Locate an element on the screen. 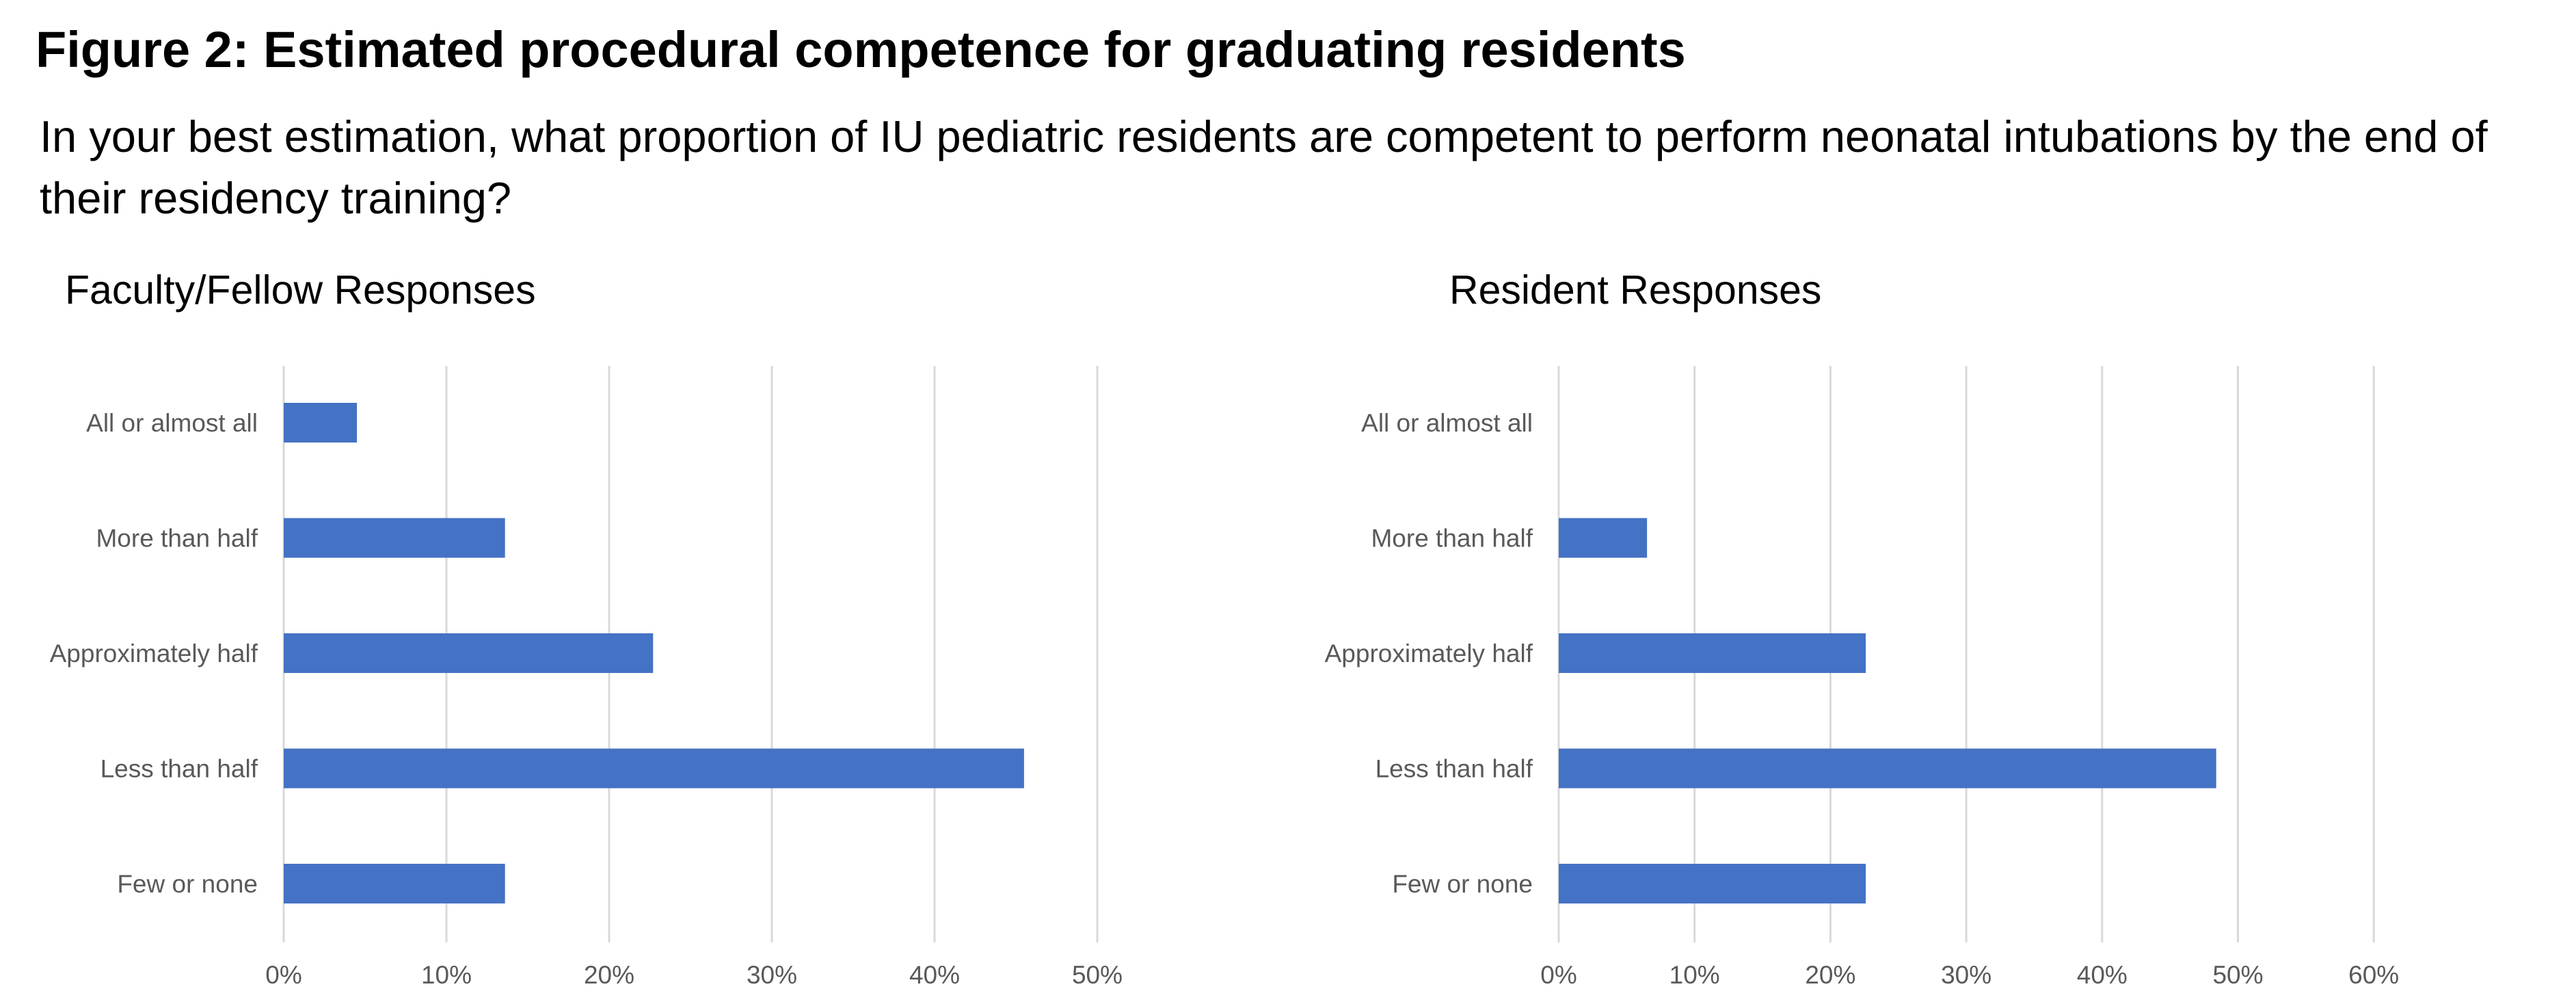 This screenshot has height=1004, width=2576. x-tick-label: 60% is located at coordinates (2373, 975).